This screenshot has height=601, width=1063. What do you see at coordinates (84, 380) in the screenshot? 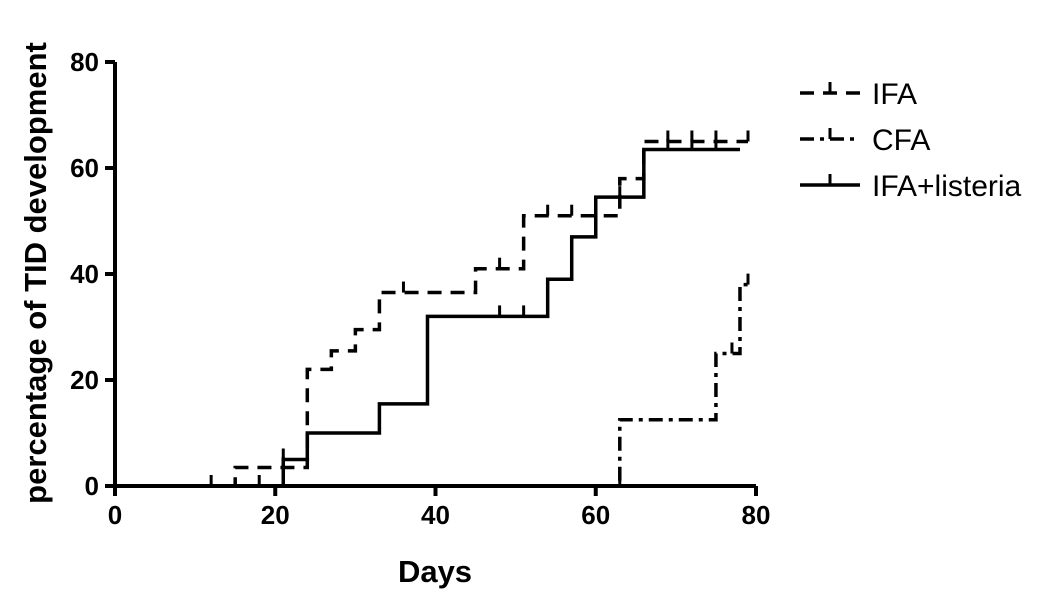
I see `y-tick-label: 20` at bounding box center [84, 380].